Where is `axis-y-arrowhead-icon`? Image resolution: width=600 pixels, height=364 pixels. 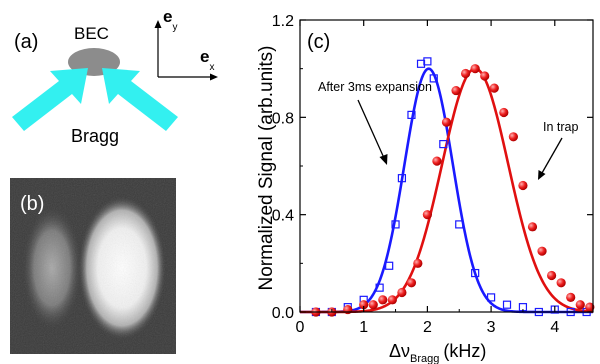
axis-y-arrowhead-icon is located at coordinates (158, 24).